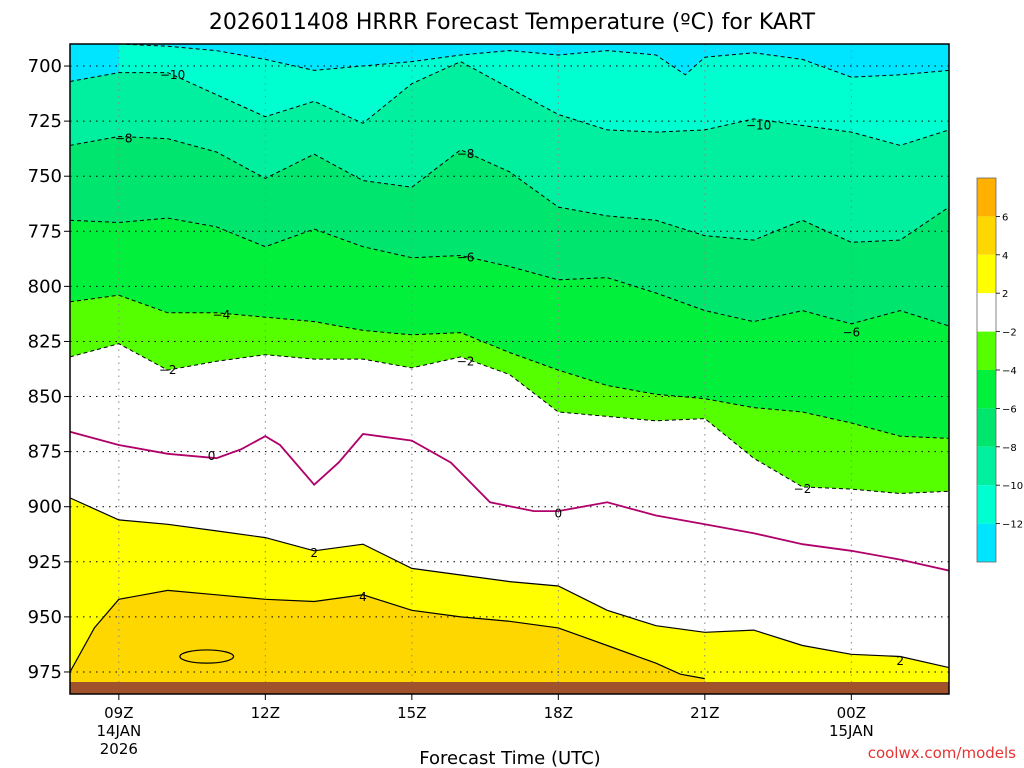 The width and height of the screenshot is (1024, 768). What do you see at coordinates (900, 661) in the screenshot?
I see `contour-label-2-1: 2` at bounding box center [900, 661].